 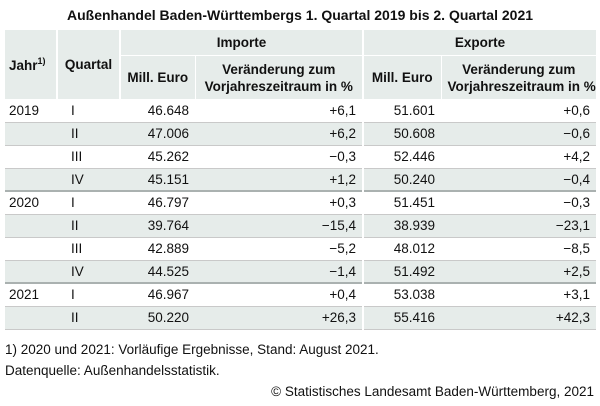 I want to click on header-import-mill-euro: Mill. Euro, so click(x=158, y=77).